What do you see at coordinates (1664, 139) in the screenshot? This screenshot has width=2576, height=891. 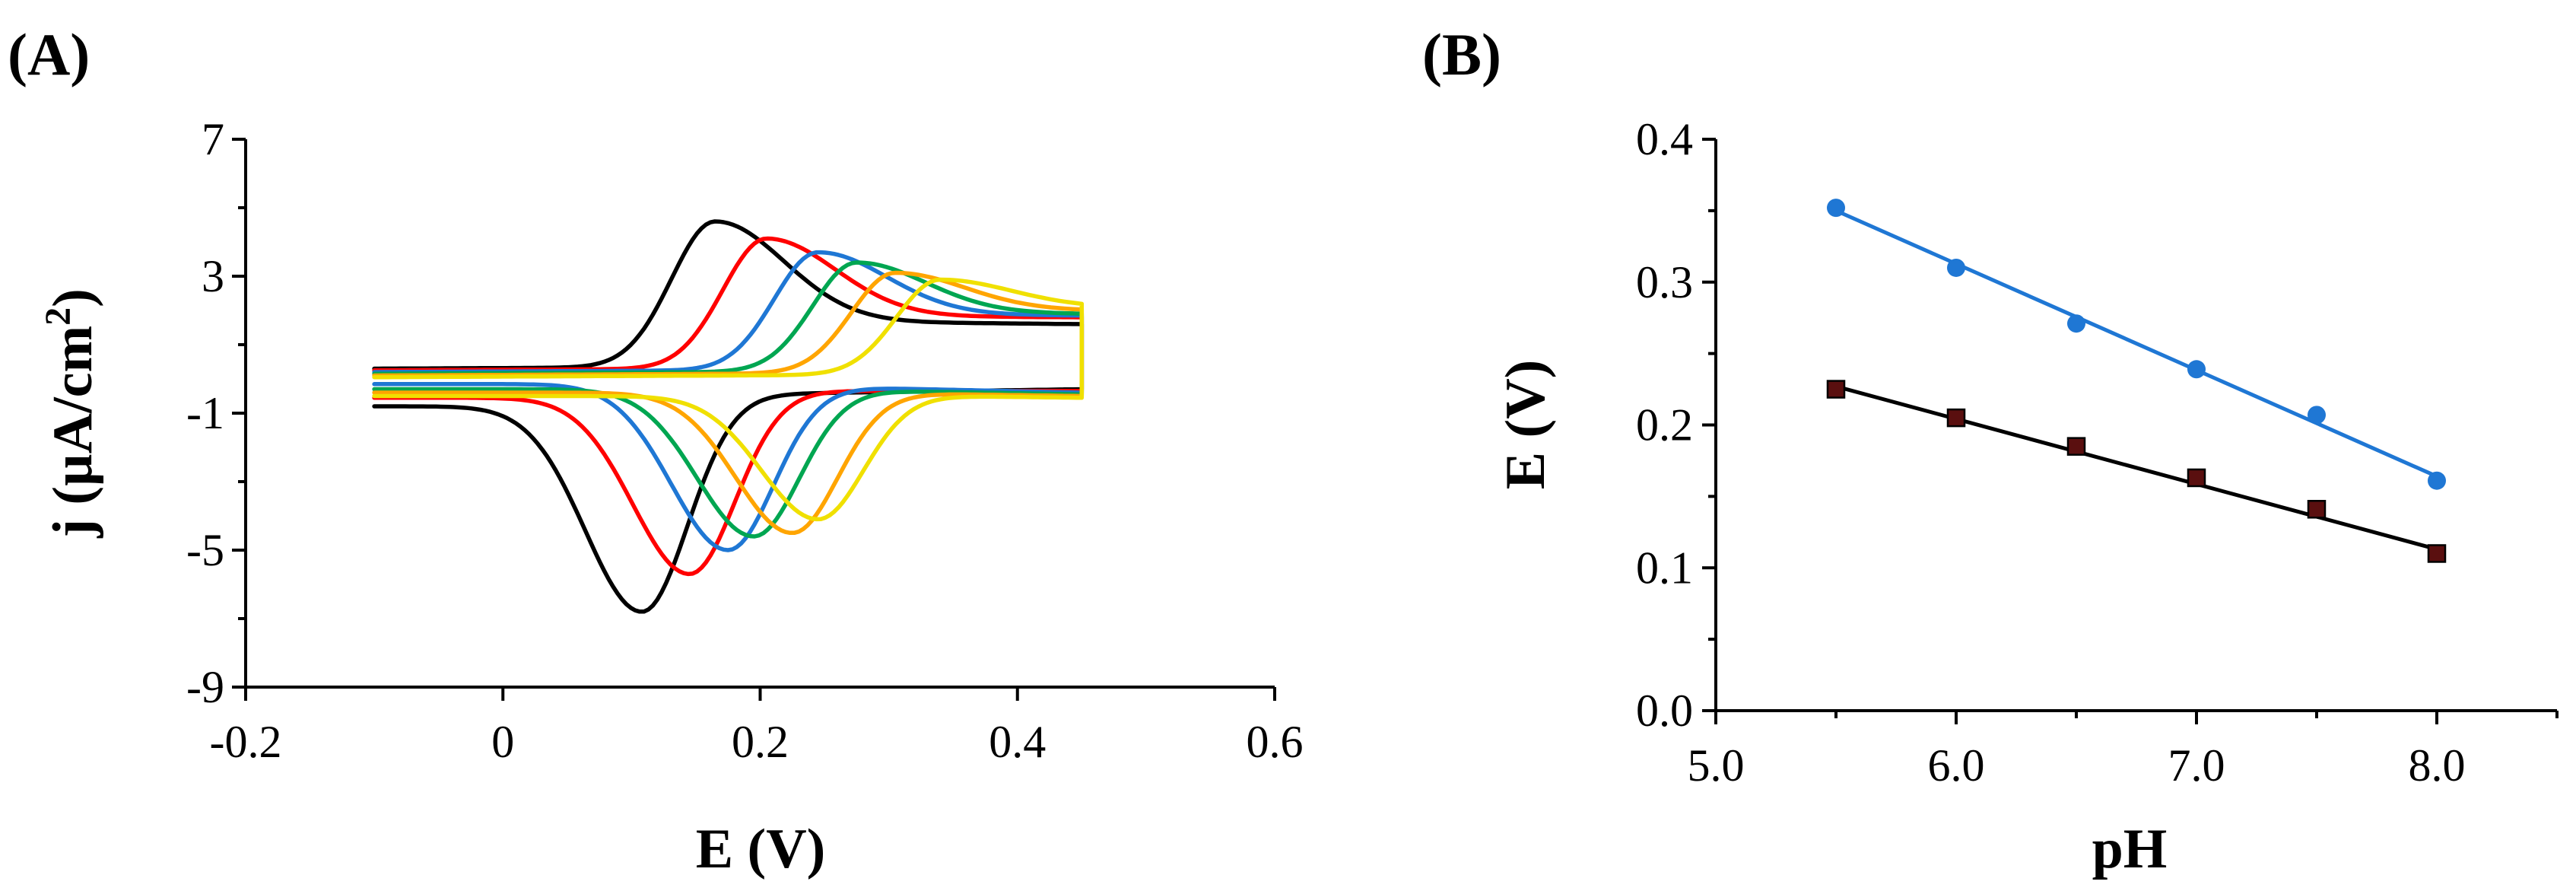 I see `y-tick-label: 0.4` at bounding box center [1664, 139].